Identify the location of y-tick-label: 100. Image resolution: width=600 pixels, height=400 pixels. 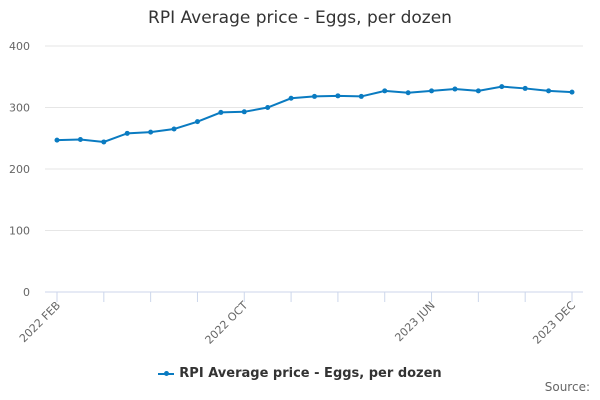
(19, 231).